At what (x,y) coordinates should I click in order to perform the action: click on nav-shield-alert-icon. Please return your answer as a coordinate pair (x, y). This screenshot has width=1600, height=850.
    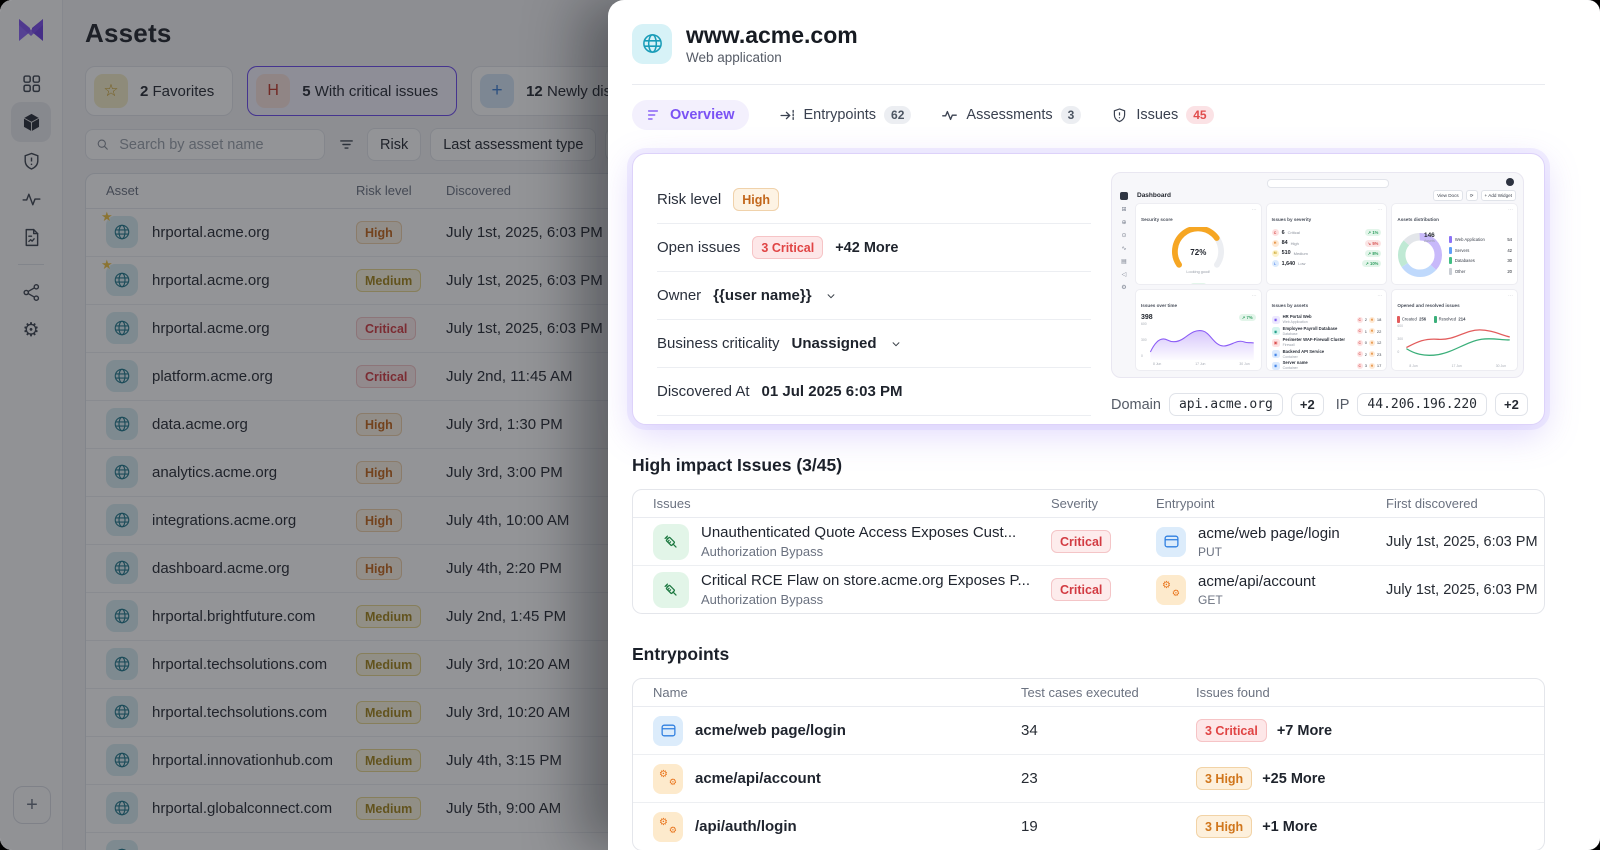
    Looking at the image, I should click on (31, 161).